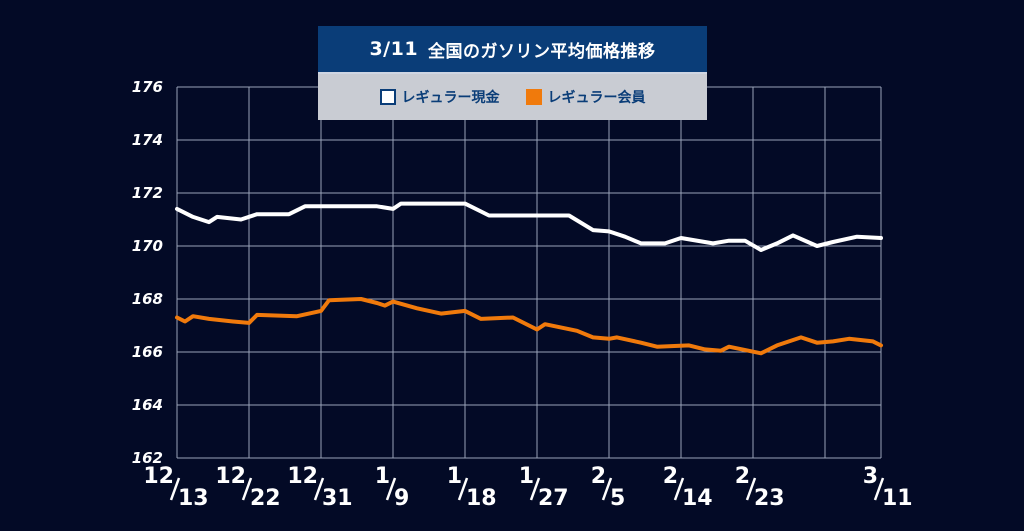  Describe the element at coordinates (897, 498) in the screenshot. I see `x-tick-day: 11` at that location.